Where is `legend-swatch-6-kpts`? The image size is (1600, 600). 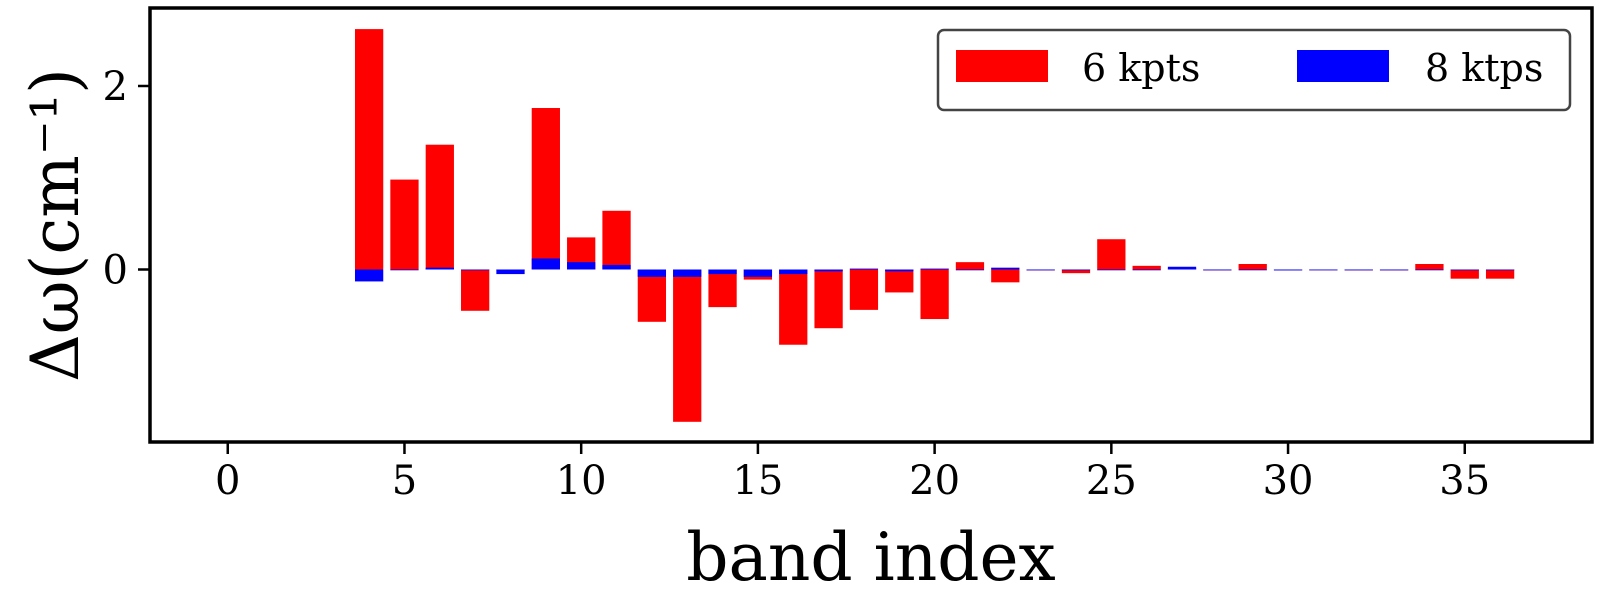 legend-swatch-6-kpts is located at coordinates (1002, 66).